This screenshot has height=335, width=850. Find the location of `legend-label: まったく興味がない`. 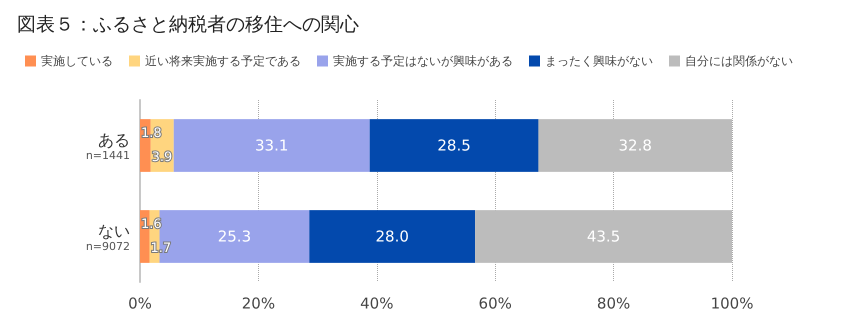

legend-label: まったく興味がない is located at coordinates (599, 61).